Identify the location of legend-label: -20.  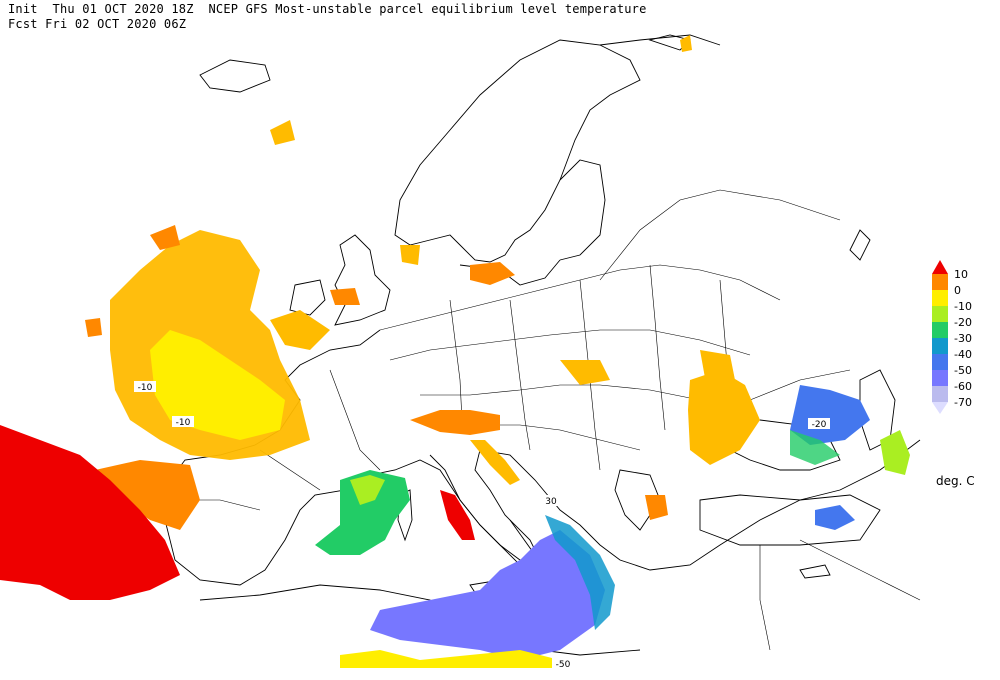
(963, 322).